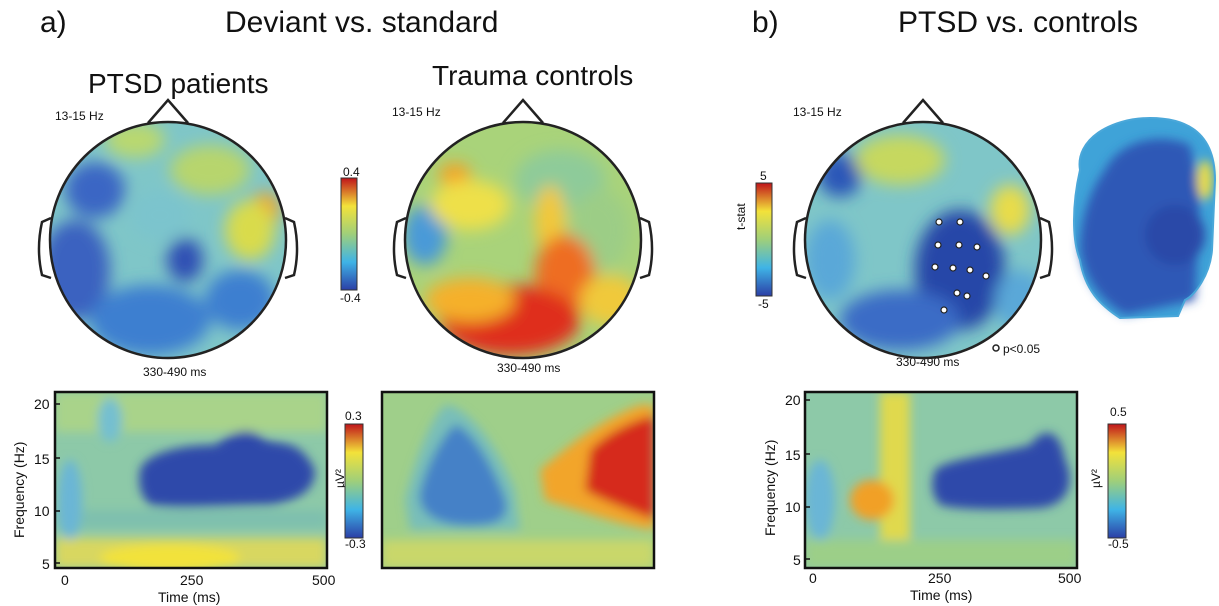 The width and height of the screenshot is (1219, 606). What do you see at coordinates (1118, 412) in the screenshot?
I see `tf-colorbar-max-b: 0.5` at bounding box center [1118, 412].